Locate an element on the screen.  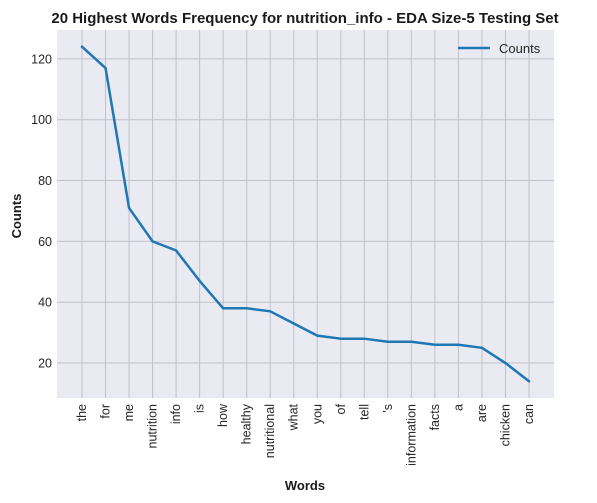
x-tick-label: can is located at coordinates (529, 414).